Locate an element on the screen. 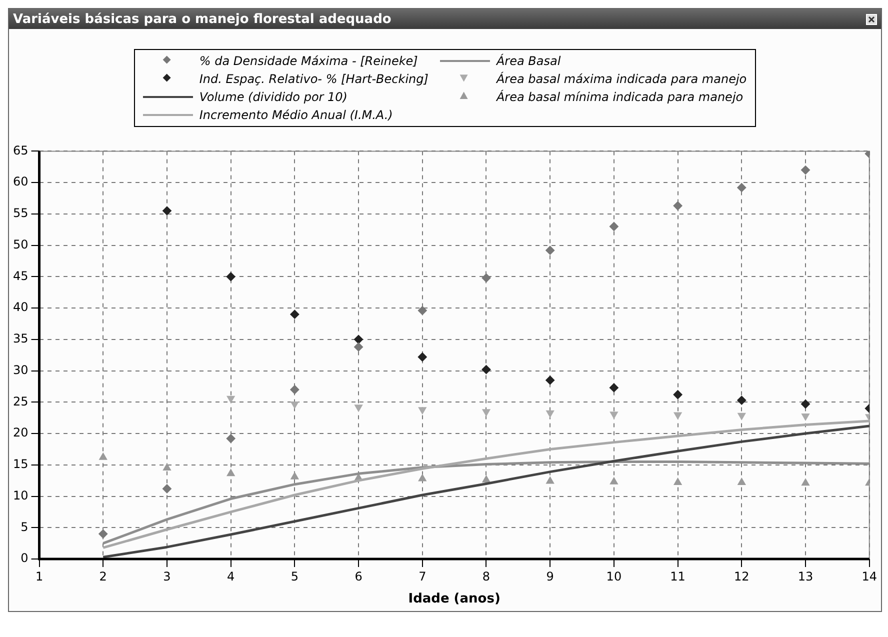 The width and height of the screenshot is (888, 637). x-tick-label: 12 is located at coordinates (742, 576).